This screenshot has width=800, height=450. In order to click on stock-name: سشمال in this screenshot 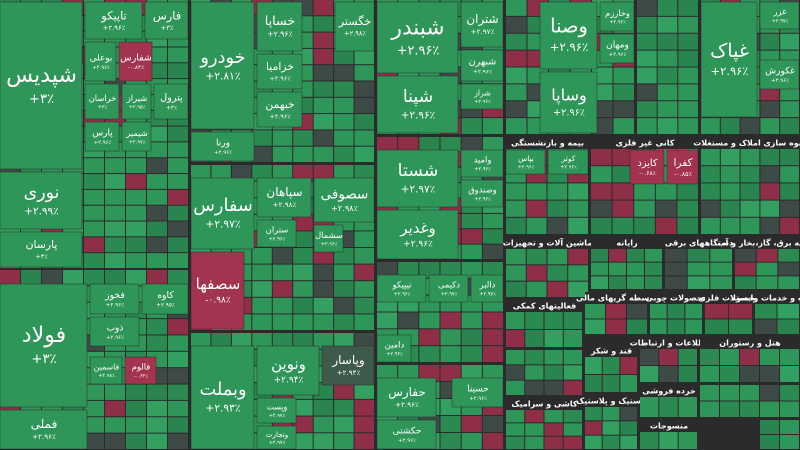, I will do `click(329, 235)`.